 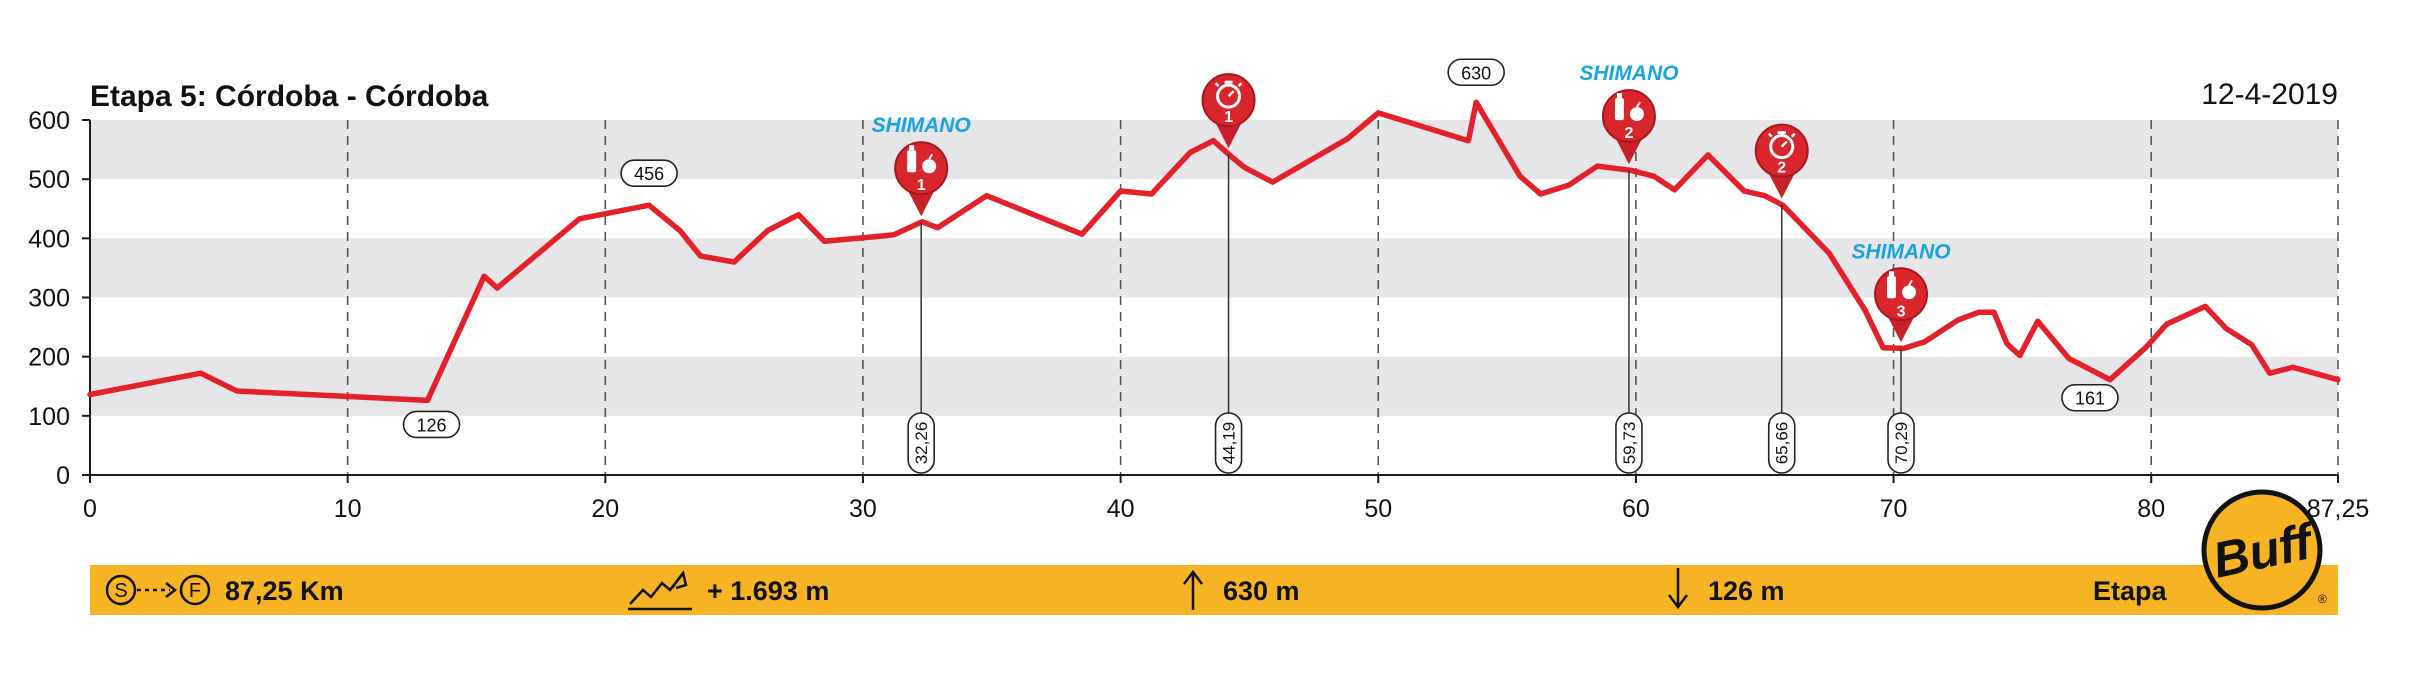 I want to click on elevation-label: 126, so click(x=431, y=425).